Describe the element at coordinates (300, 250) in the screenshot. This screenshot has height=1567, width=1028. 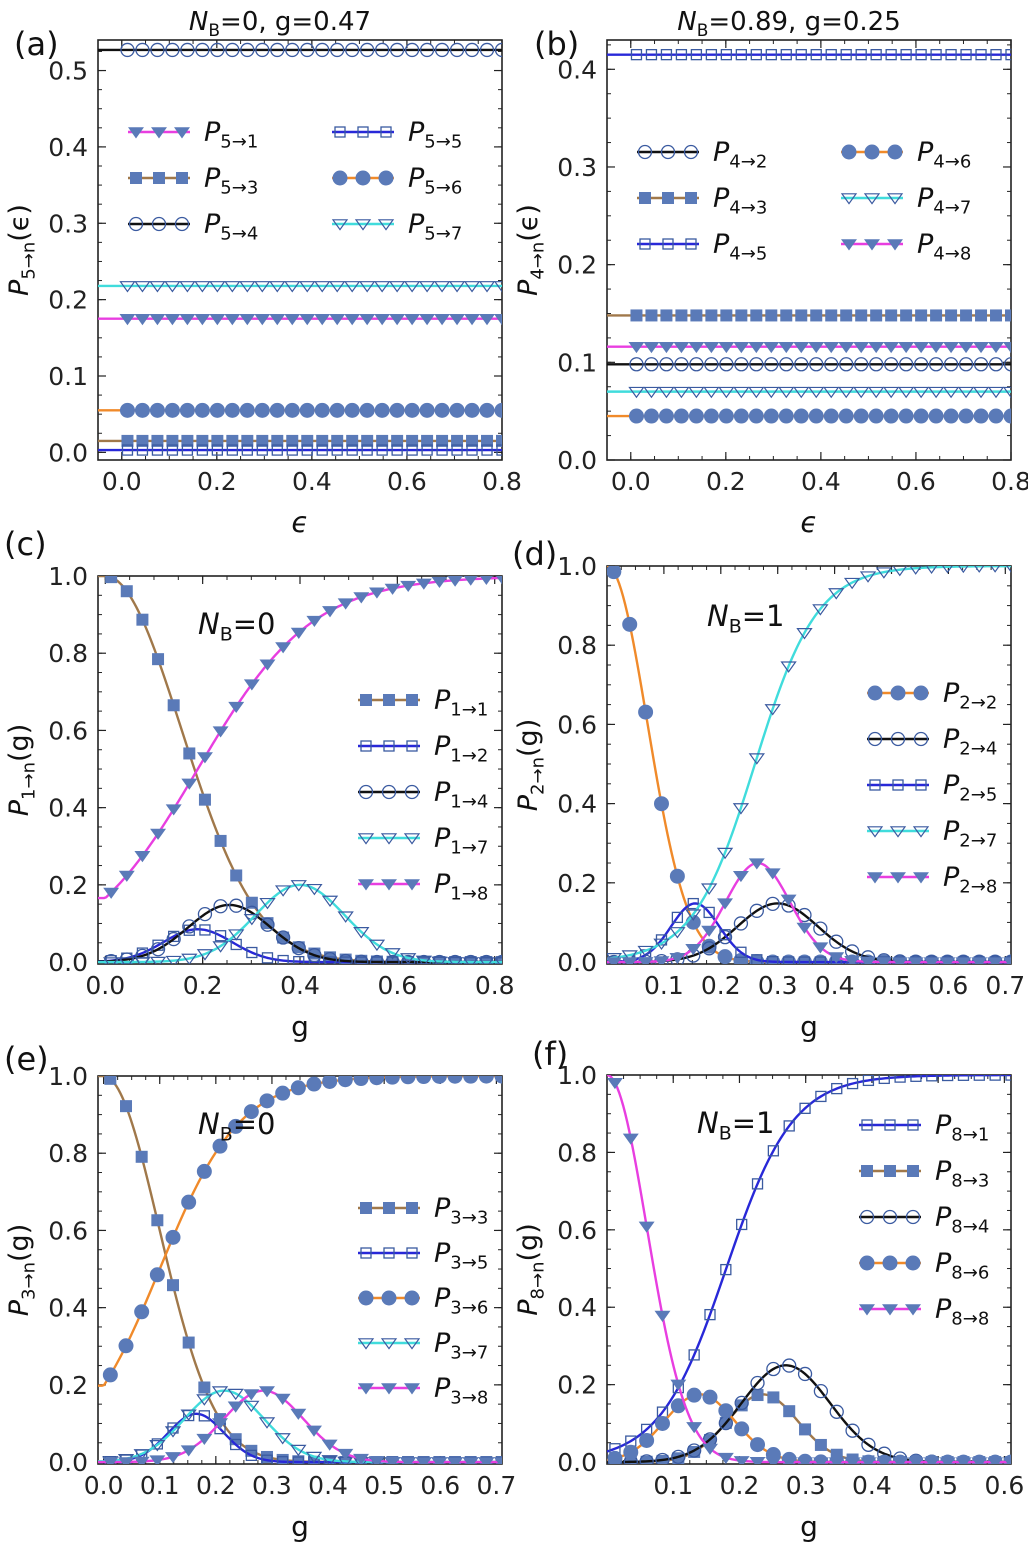
I see `plot-frame` at that location.